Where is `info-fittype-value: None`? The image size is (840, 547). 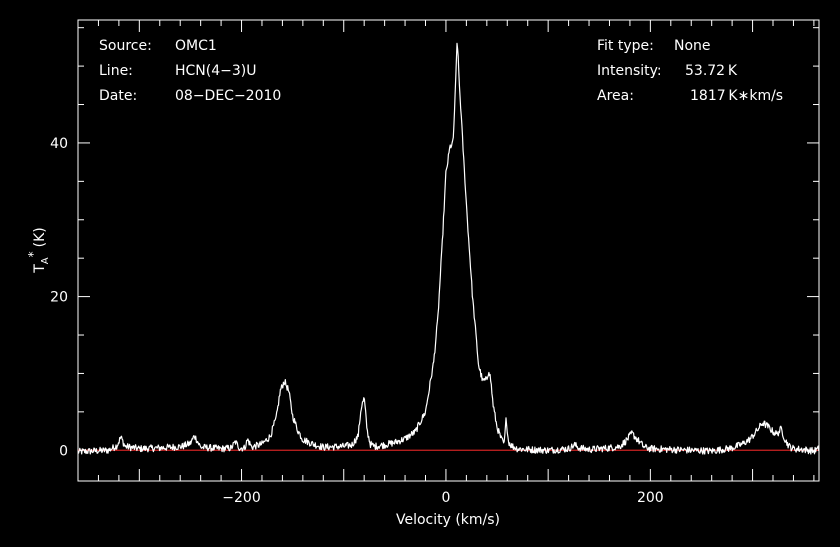 info-fittype-value: None is located at coordinates (692, 46).